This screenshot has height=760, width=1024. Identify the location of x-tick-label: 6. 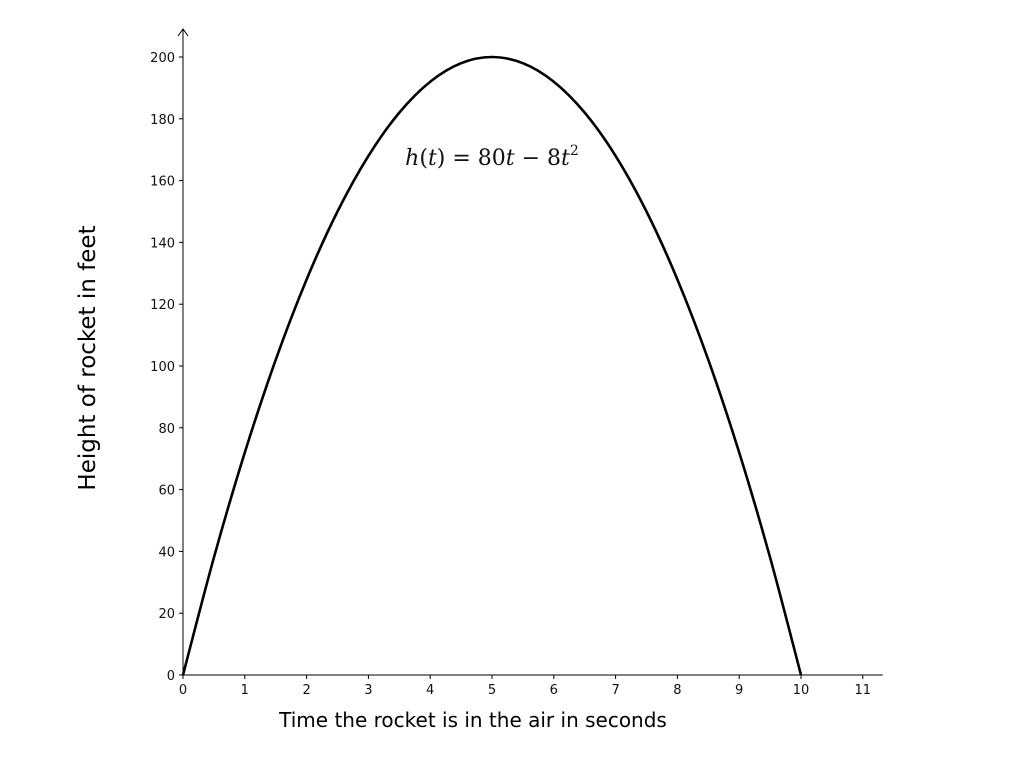
(554, 690).